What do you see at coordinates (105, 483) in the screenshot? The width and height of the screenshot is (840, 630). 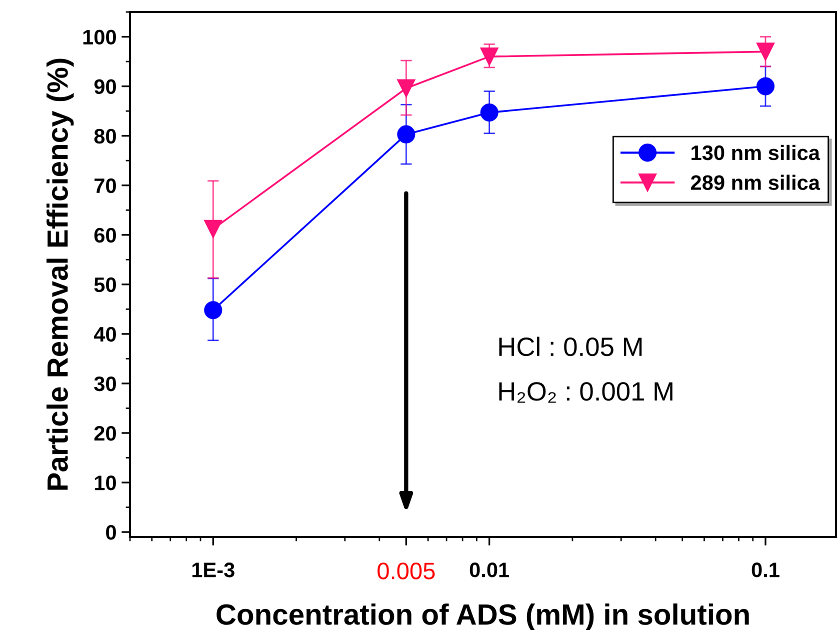 I see `y-tick-label: 10` at bounding box center [105, 483].